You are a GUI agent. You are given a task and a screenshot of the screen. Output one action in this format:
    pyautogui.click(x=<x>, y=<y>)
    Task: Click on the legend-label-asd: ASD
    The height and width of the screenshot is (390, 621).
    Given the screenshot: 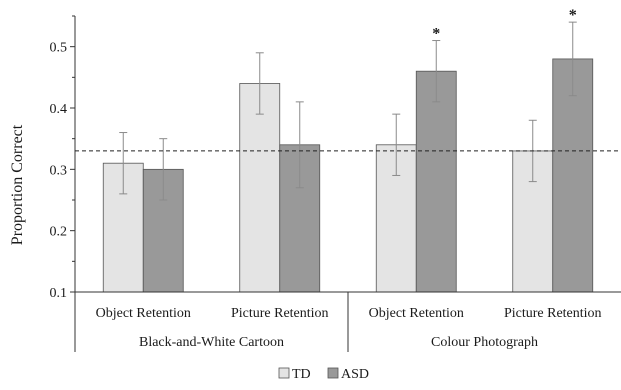 What is the action you would take?
    pyautogui.click(x=355, y=374)
    